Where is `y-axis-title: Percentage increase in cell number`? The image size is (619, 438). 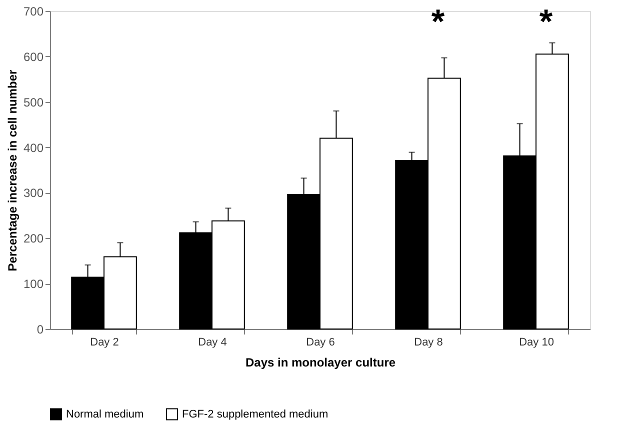
y-axis-title: Percentage increase in cell number is located at coordinates (12, 170).